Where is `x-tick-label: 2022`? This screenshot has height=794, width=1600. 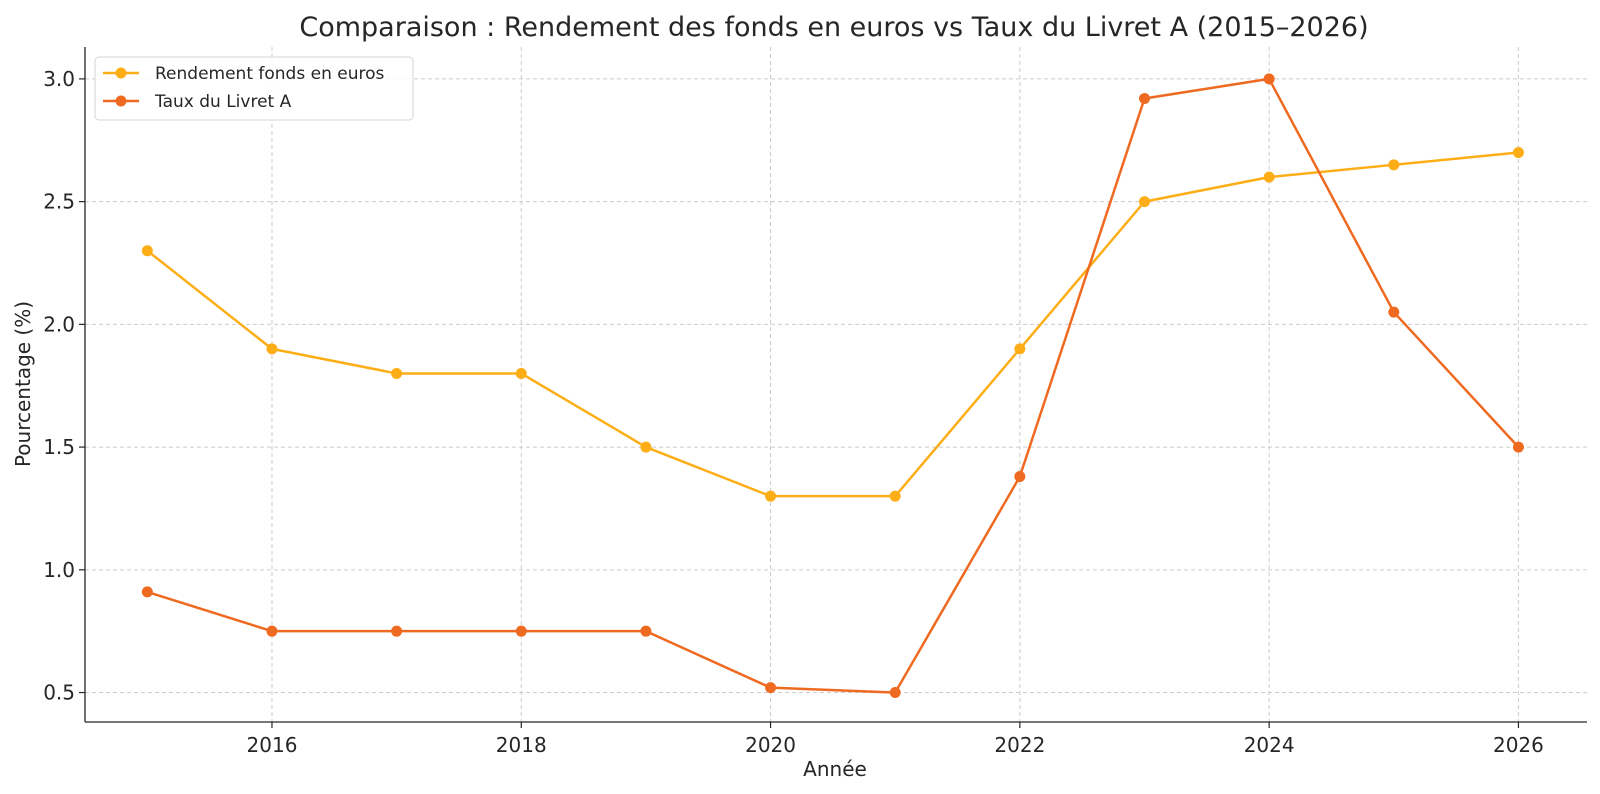
x-tick-label: 2022 is located at coordinates (1019, 745).